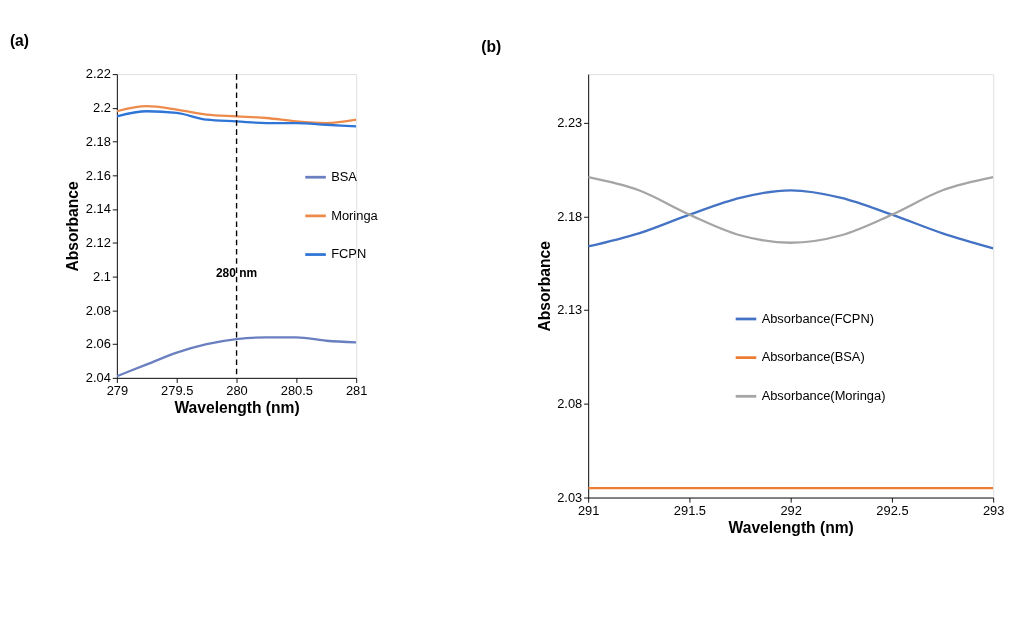 This screenshot has width=1019, height=638. What do you see at coordinates (993, 510) in the screenshot?
I see `x-tick-label: 293` at bounding box center [993, 510].